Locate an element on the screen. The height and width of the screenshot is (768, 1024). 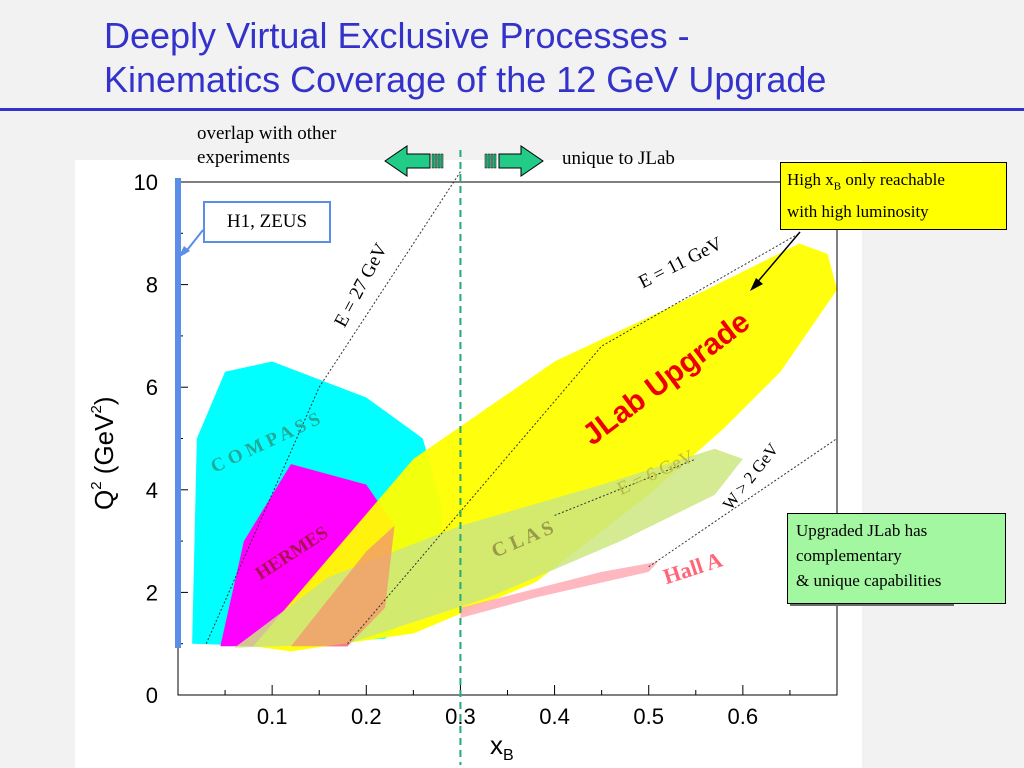
label-e11: E = 11 GeV is located at coordinates (680, 263).